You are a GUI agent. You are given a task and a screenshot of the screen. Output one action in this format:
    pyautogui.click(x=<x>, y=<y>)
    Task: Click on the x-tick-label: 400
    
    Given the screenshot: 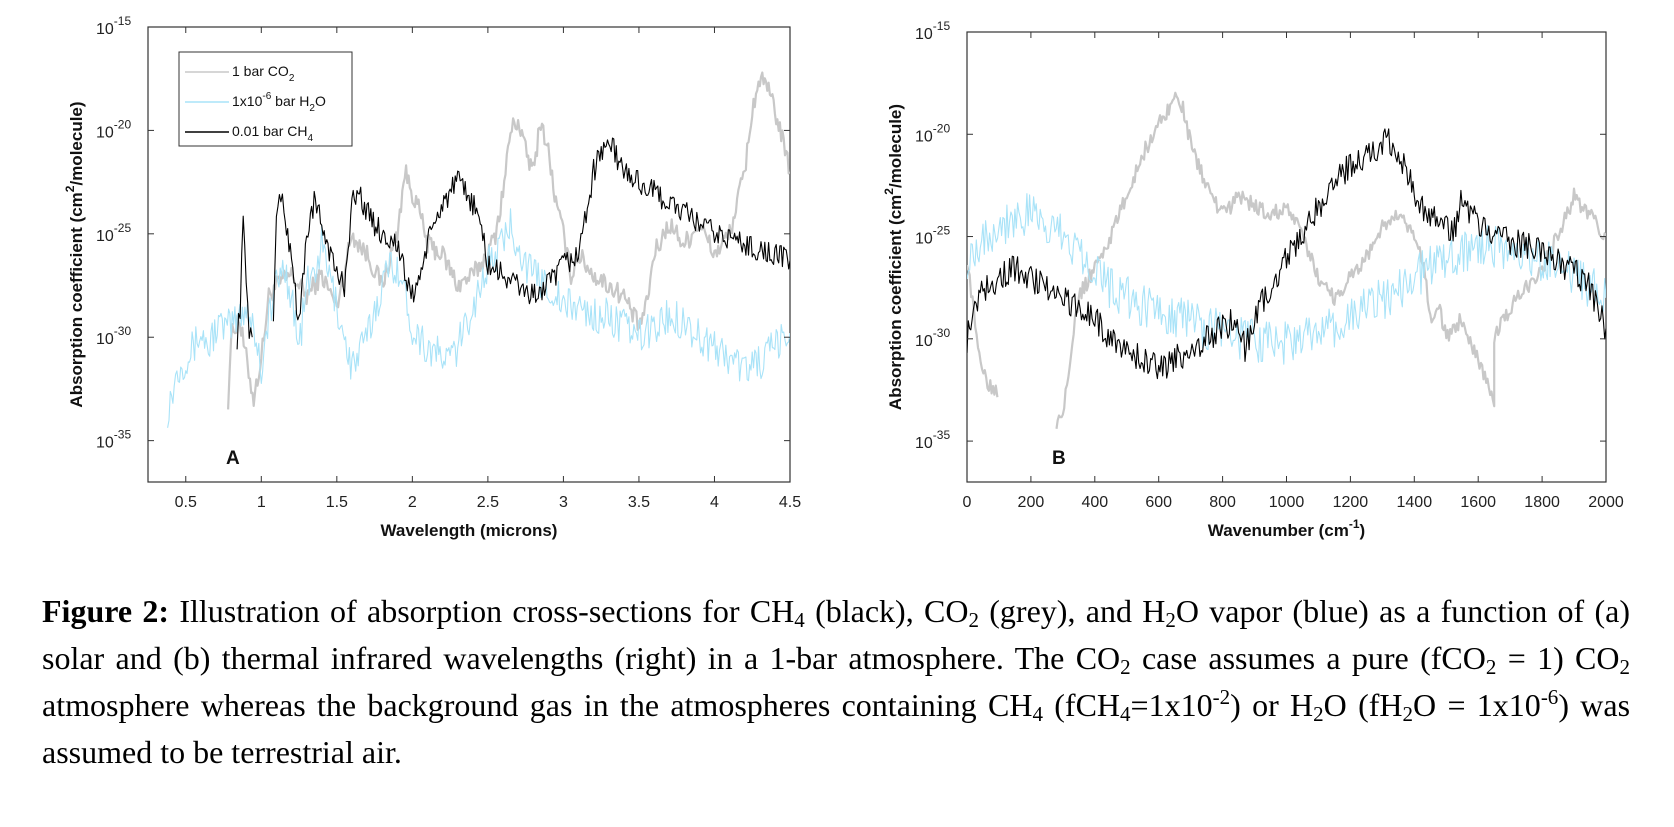 What is the action you would take?
    pyautogui.click(x=1094, y=502)
    